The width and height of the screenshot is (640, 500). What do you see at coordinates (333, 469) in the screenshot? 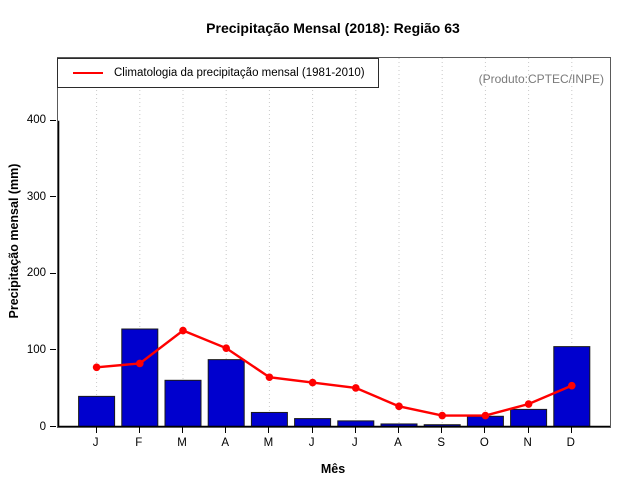
I see `x-axis-title: Mês` at bounding box center [333, 469].